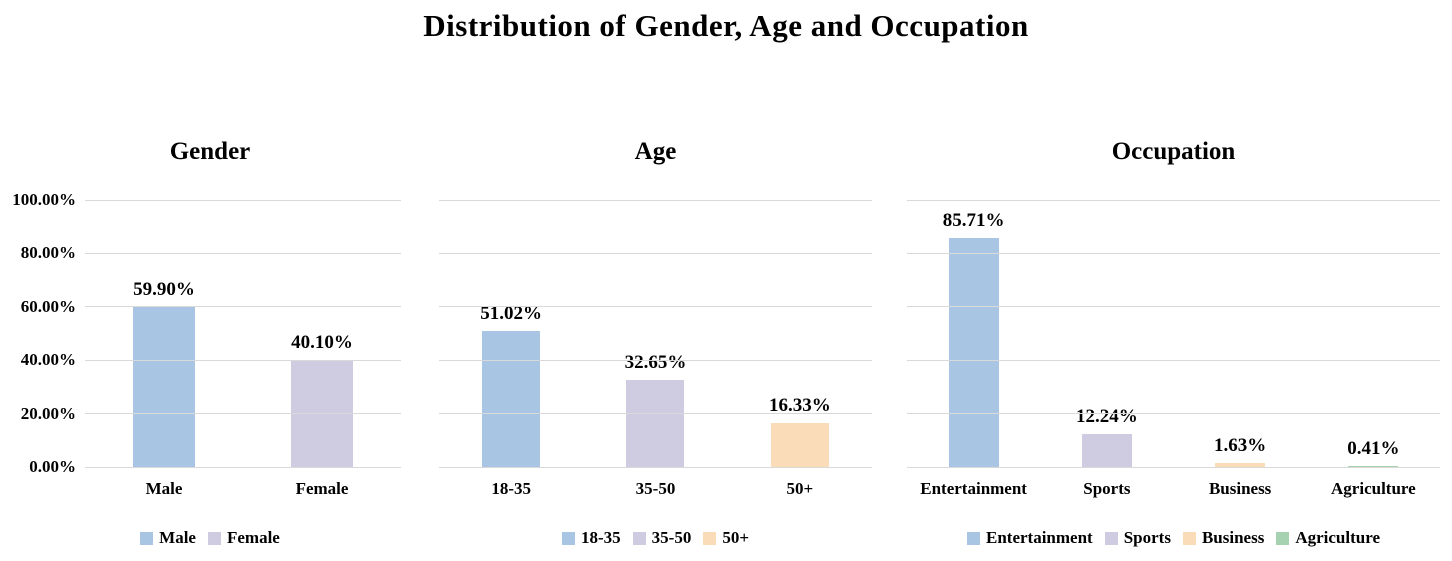 This screenshot has height=561, width=1452. Describe the element at coordinates (243, 489) in the screenshot. I see `x-axis-labels: Male Female` at that location.